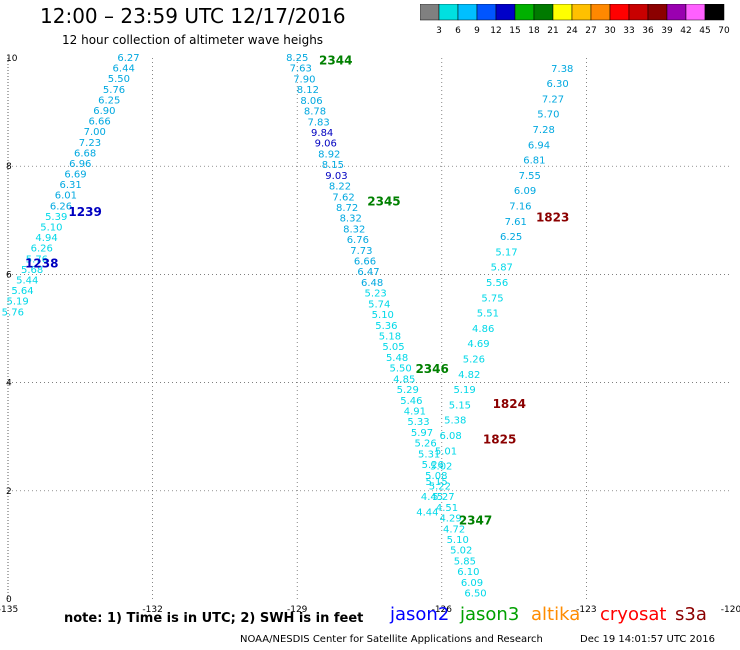 Image resolution: width=740 pixels, height=650 pixels. Describe the element at coordinates (544, 130) in the screenshot. I see `swh-value-point: 7.28` at that location.